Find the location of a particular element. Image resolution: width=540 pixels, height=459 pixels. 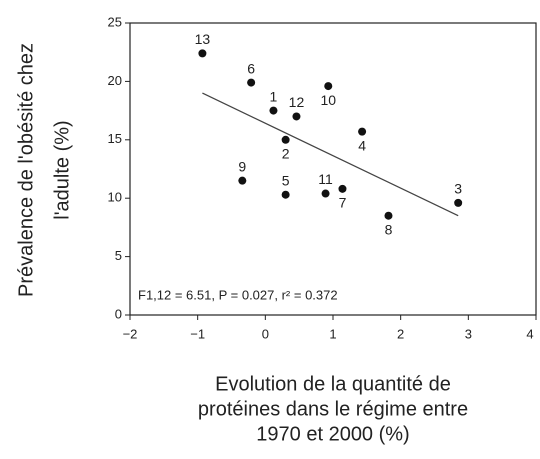

x-tick-label: 0 is located at coordinates (265, 333).